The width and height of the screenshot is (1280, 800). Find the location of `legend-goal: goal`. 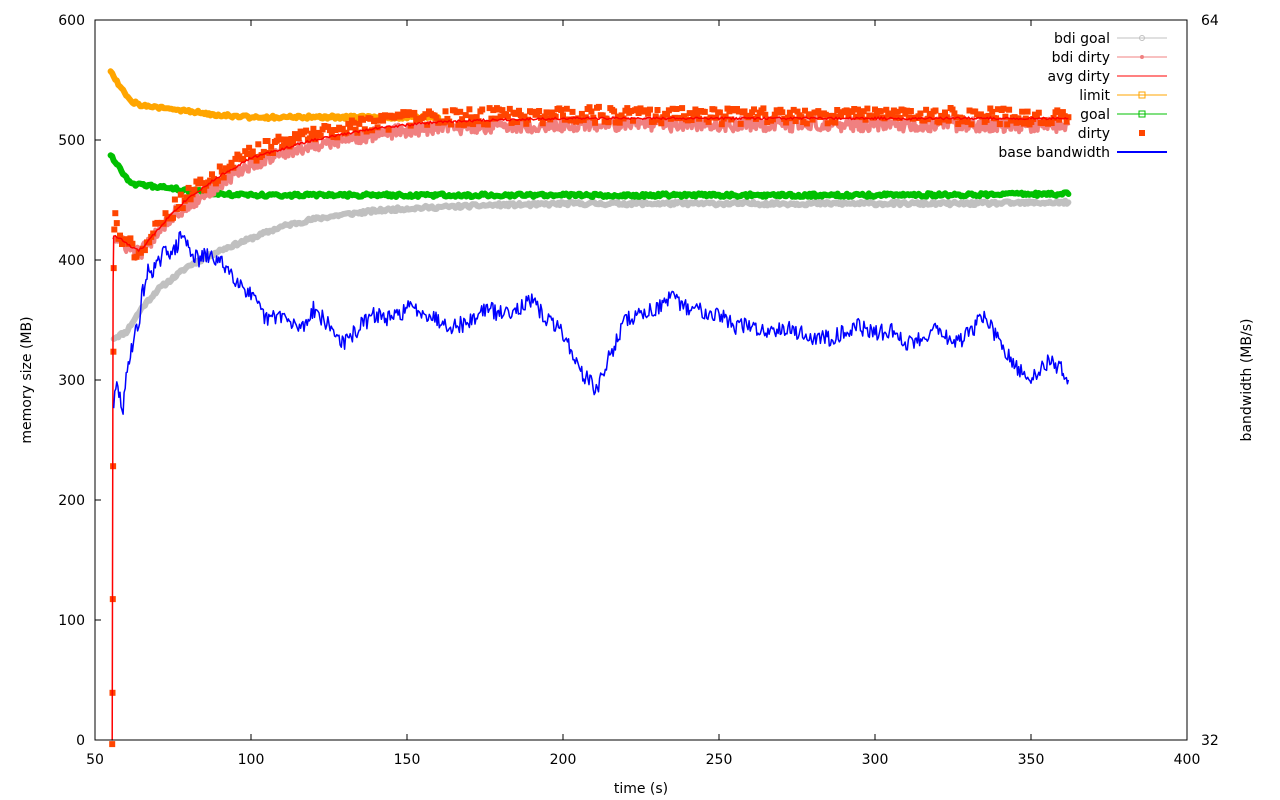

legend-goal: goal is located at coordinates (1123, 115).